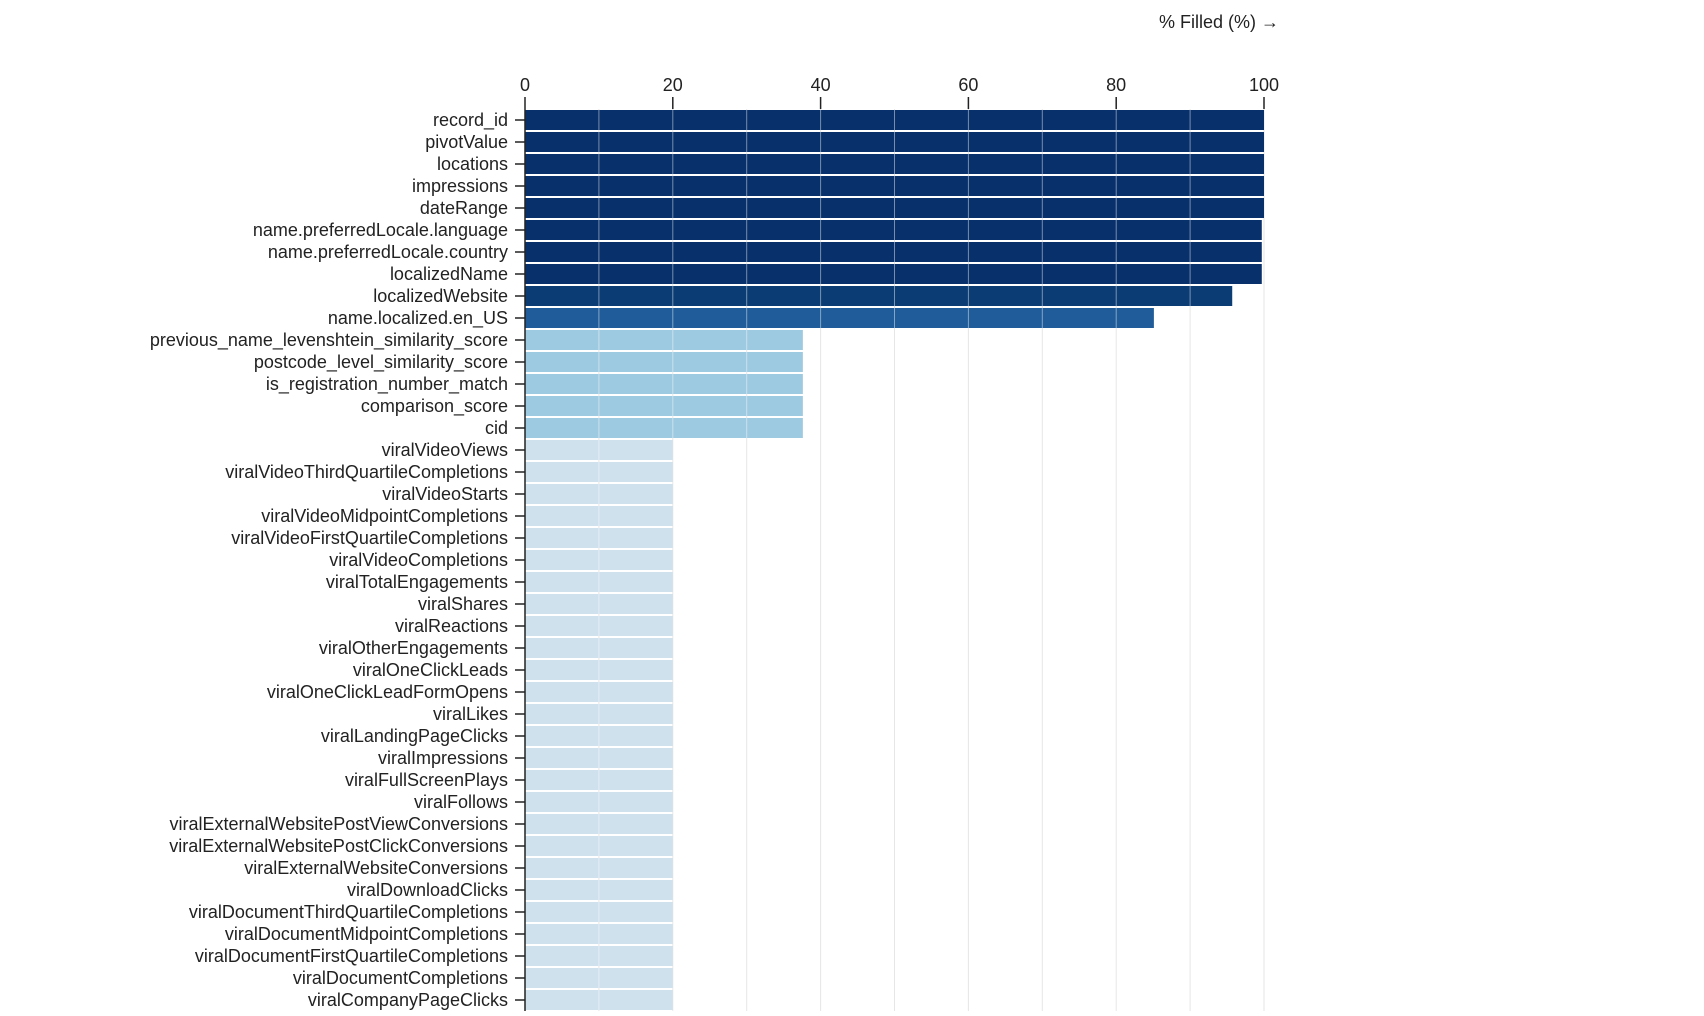 This screenshot has height=1016, width=1704. What do you see at coordinates (445, 450) in the screenshot?
I see `y-tick-label: viralVideoViews` at bounding box center [445, 450].